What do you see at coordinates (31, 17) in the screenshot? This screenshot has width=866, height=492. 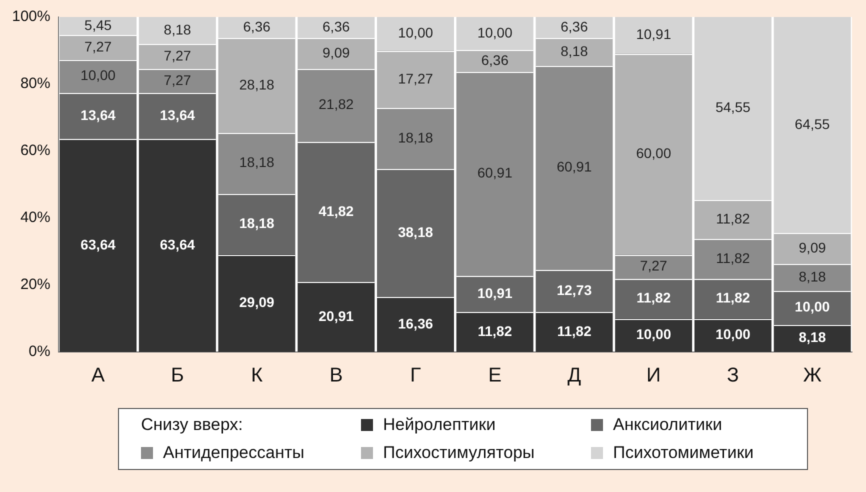 I see `y-tick-label: 100%` at bounding box center [31, 17].